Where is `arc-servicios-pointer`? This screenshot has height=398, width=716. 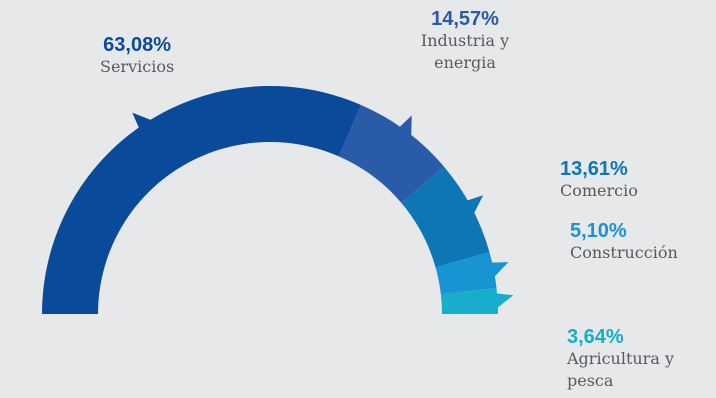
arc-servicios-pointer is located at coordinates (142, 121).